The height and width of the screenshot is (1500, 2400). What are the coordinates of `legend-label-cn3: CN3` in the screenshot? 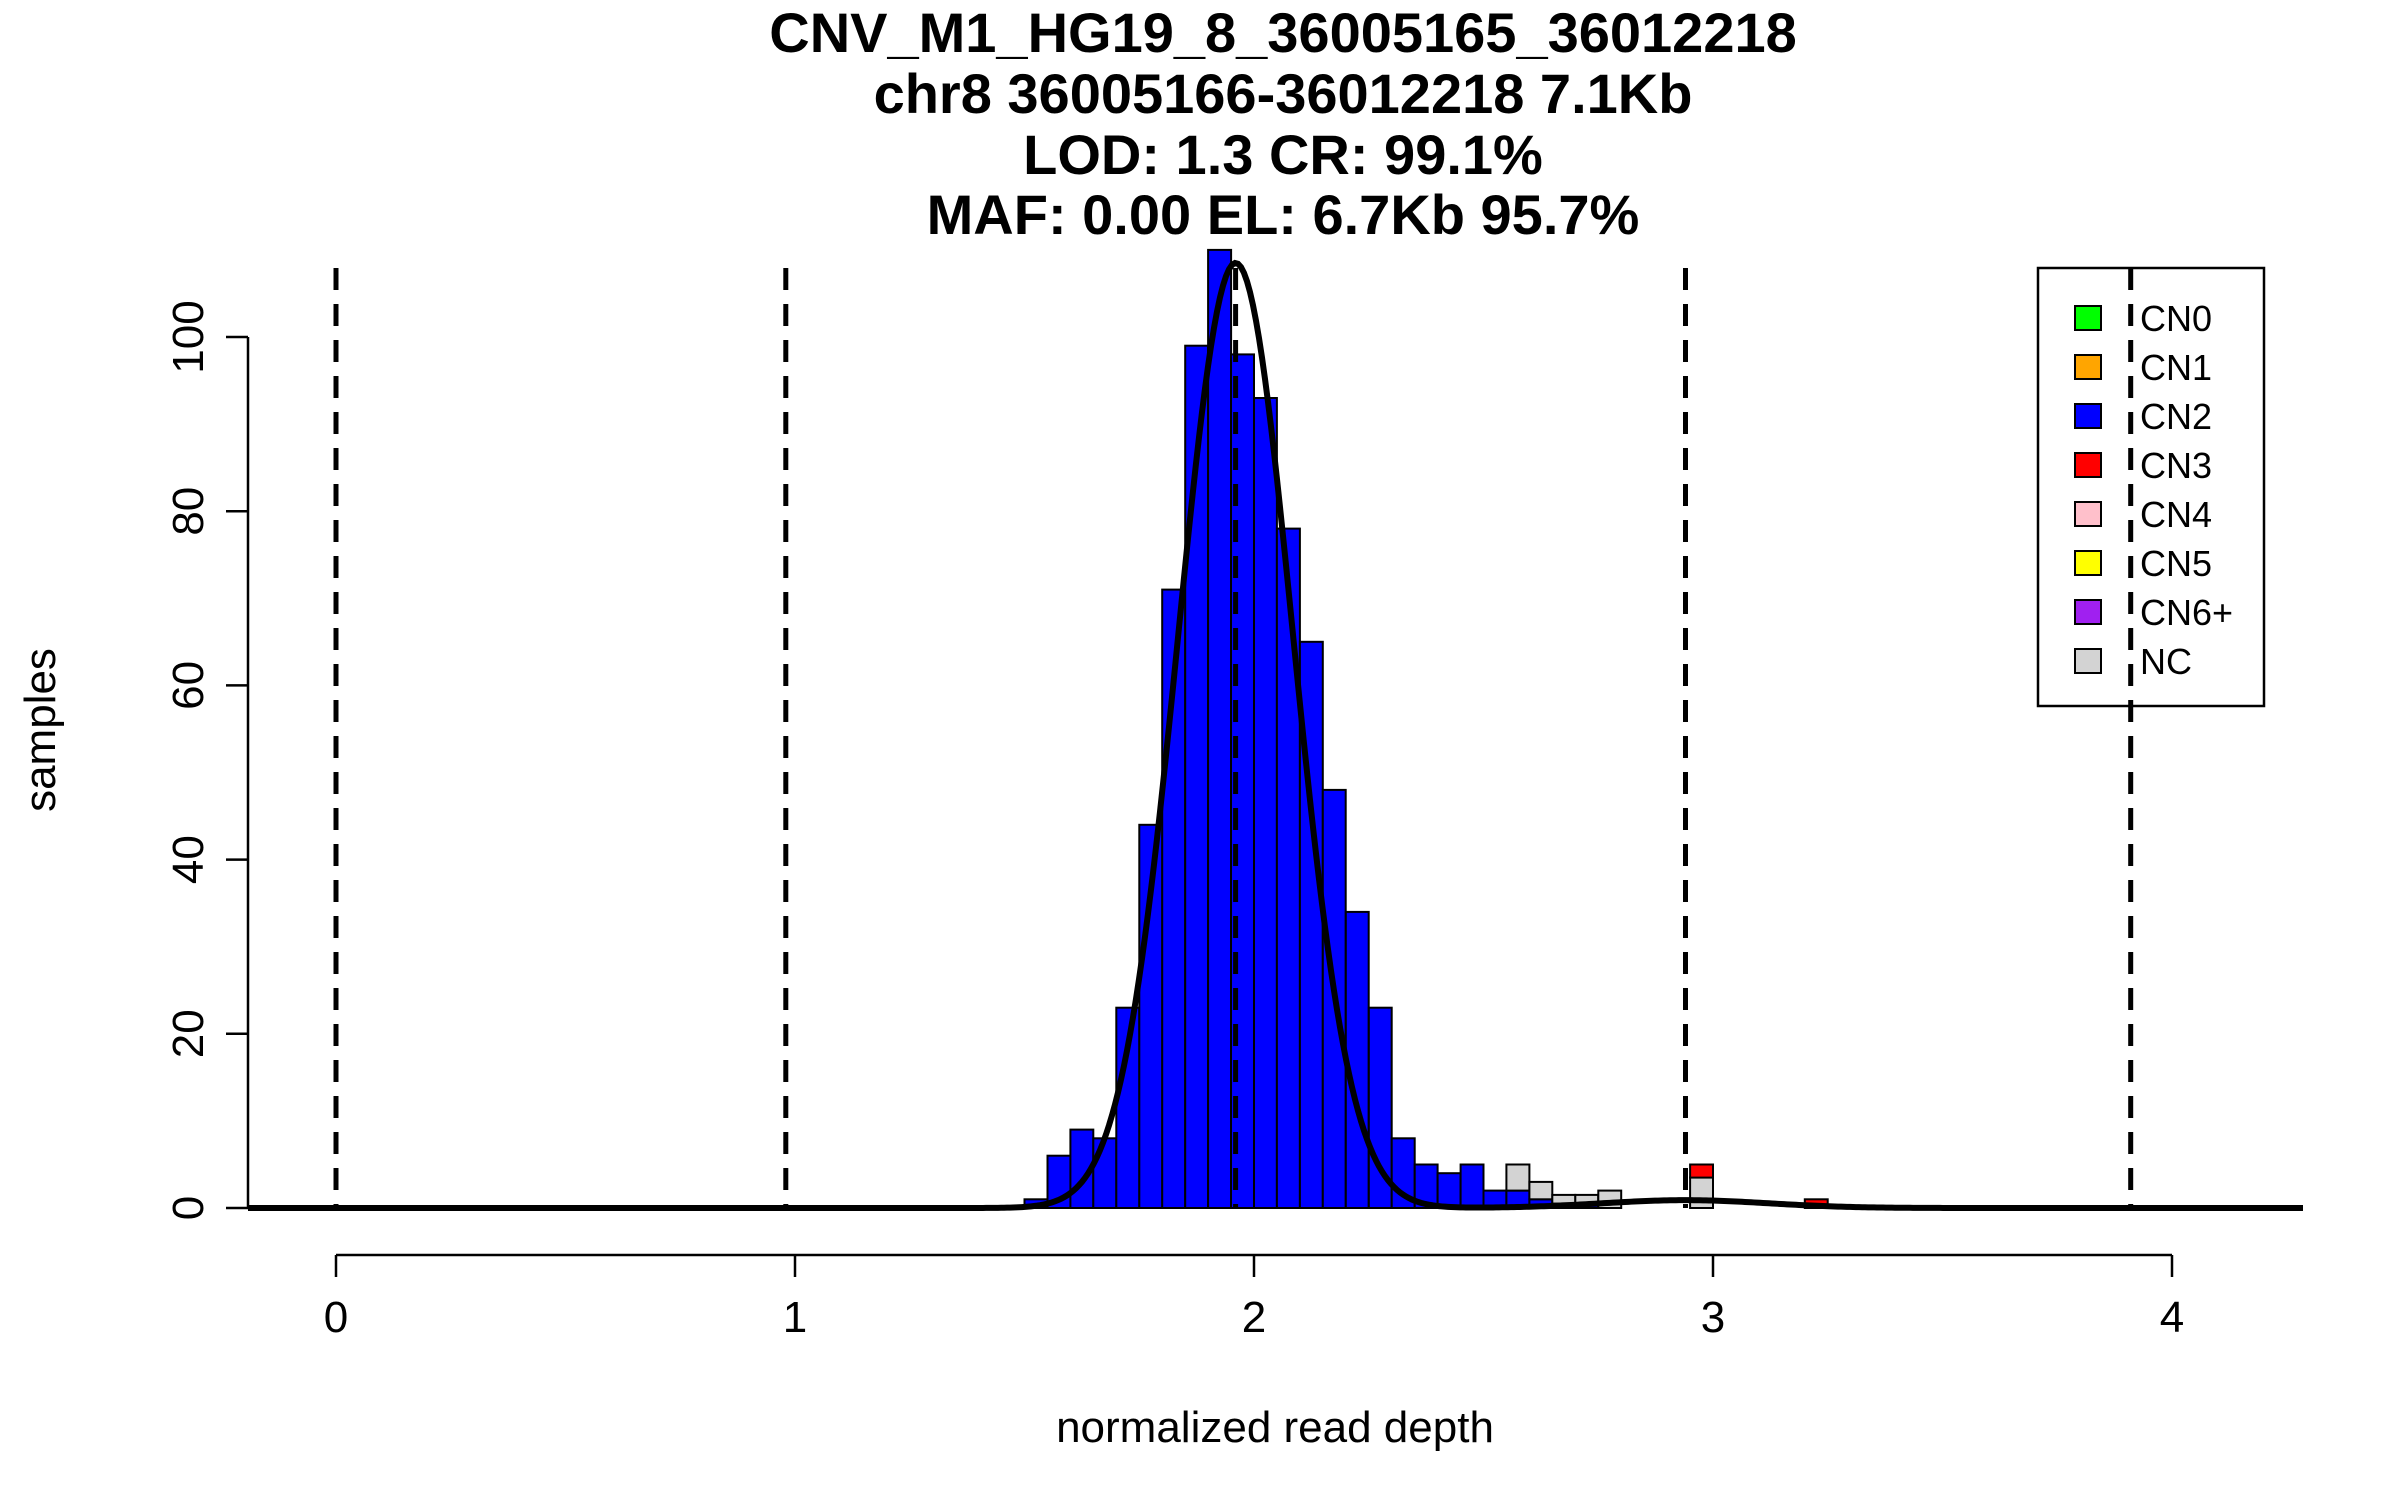 It's located at (2176, 465).